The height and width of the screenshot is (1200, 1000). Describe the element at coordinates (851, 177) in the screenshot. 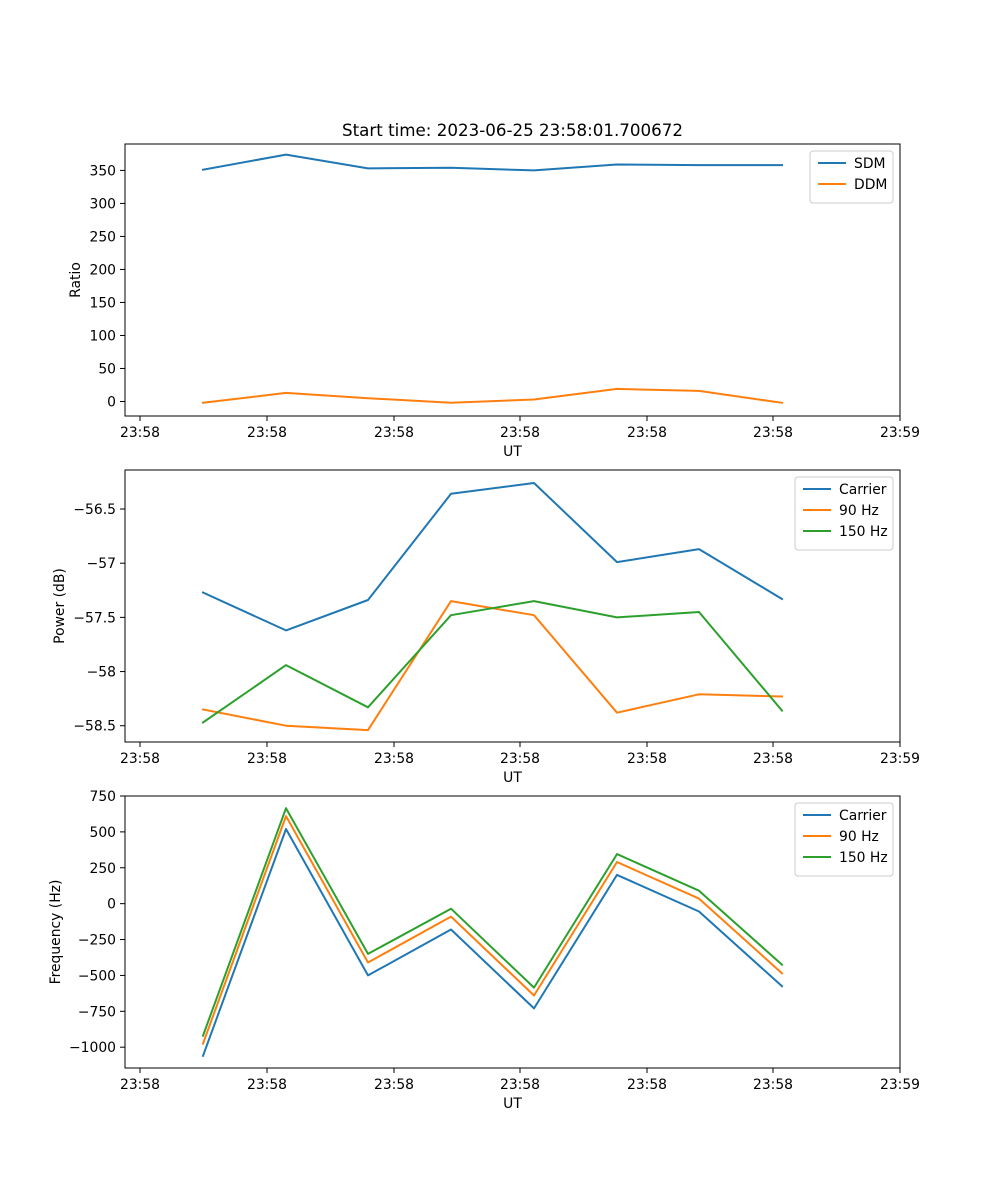

I see `legend: SDM DDM` at that location.